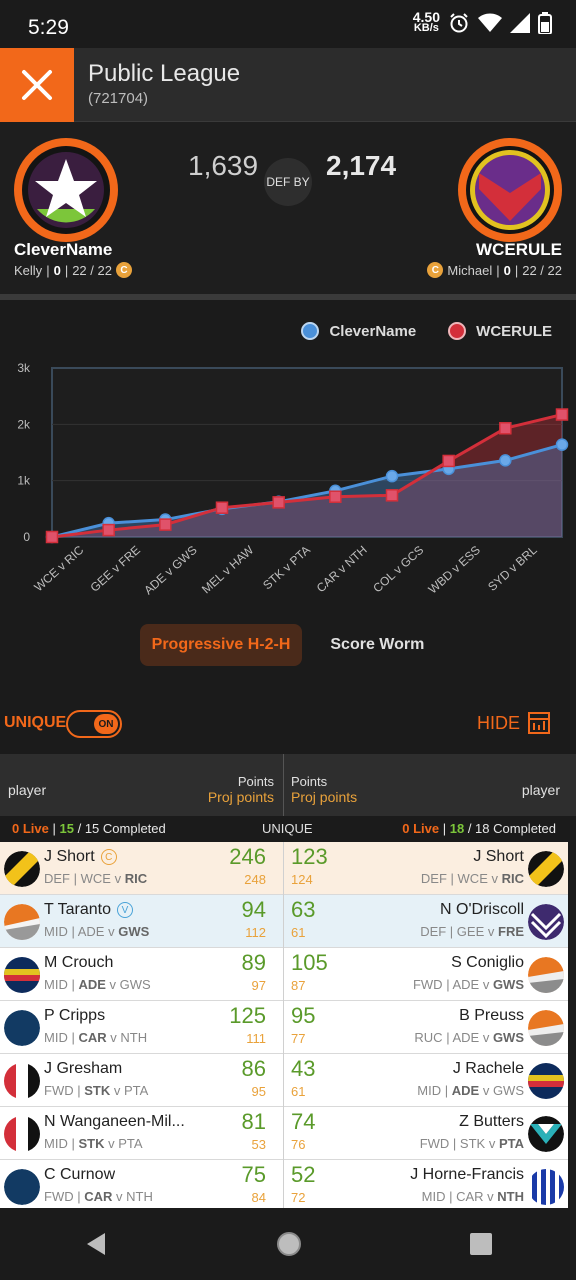  Describe the element at coordinates (479, 828) in the screenshot. I see `status-right: 0 Live | 18 / 18 Completed` at that location.